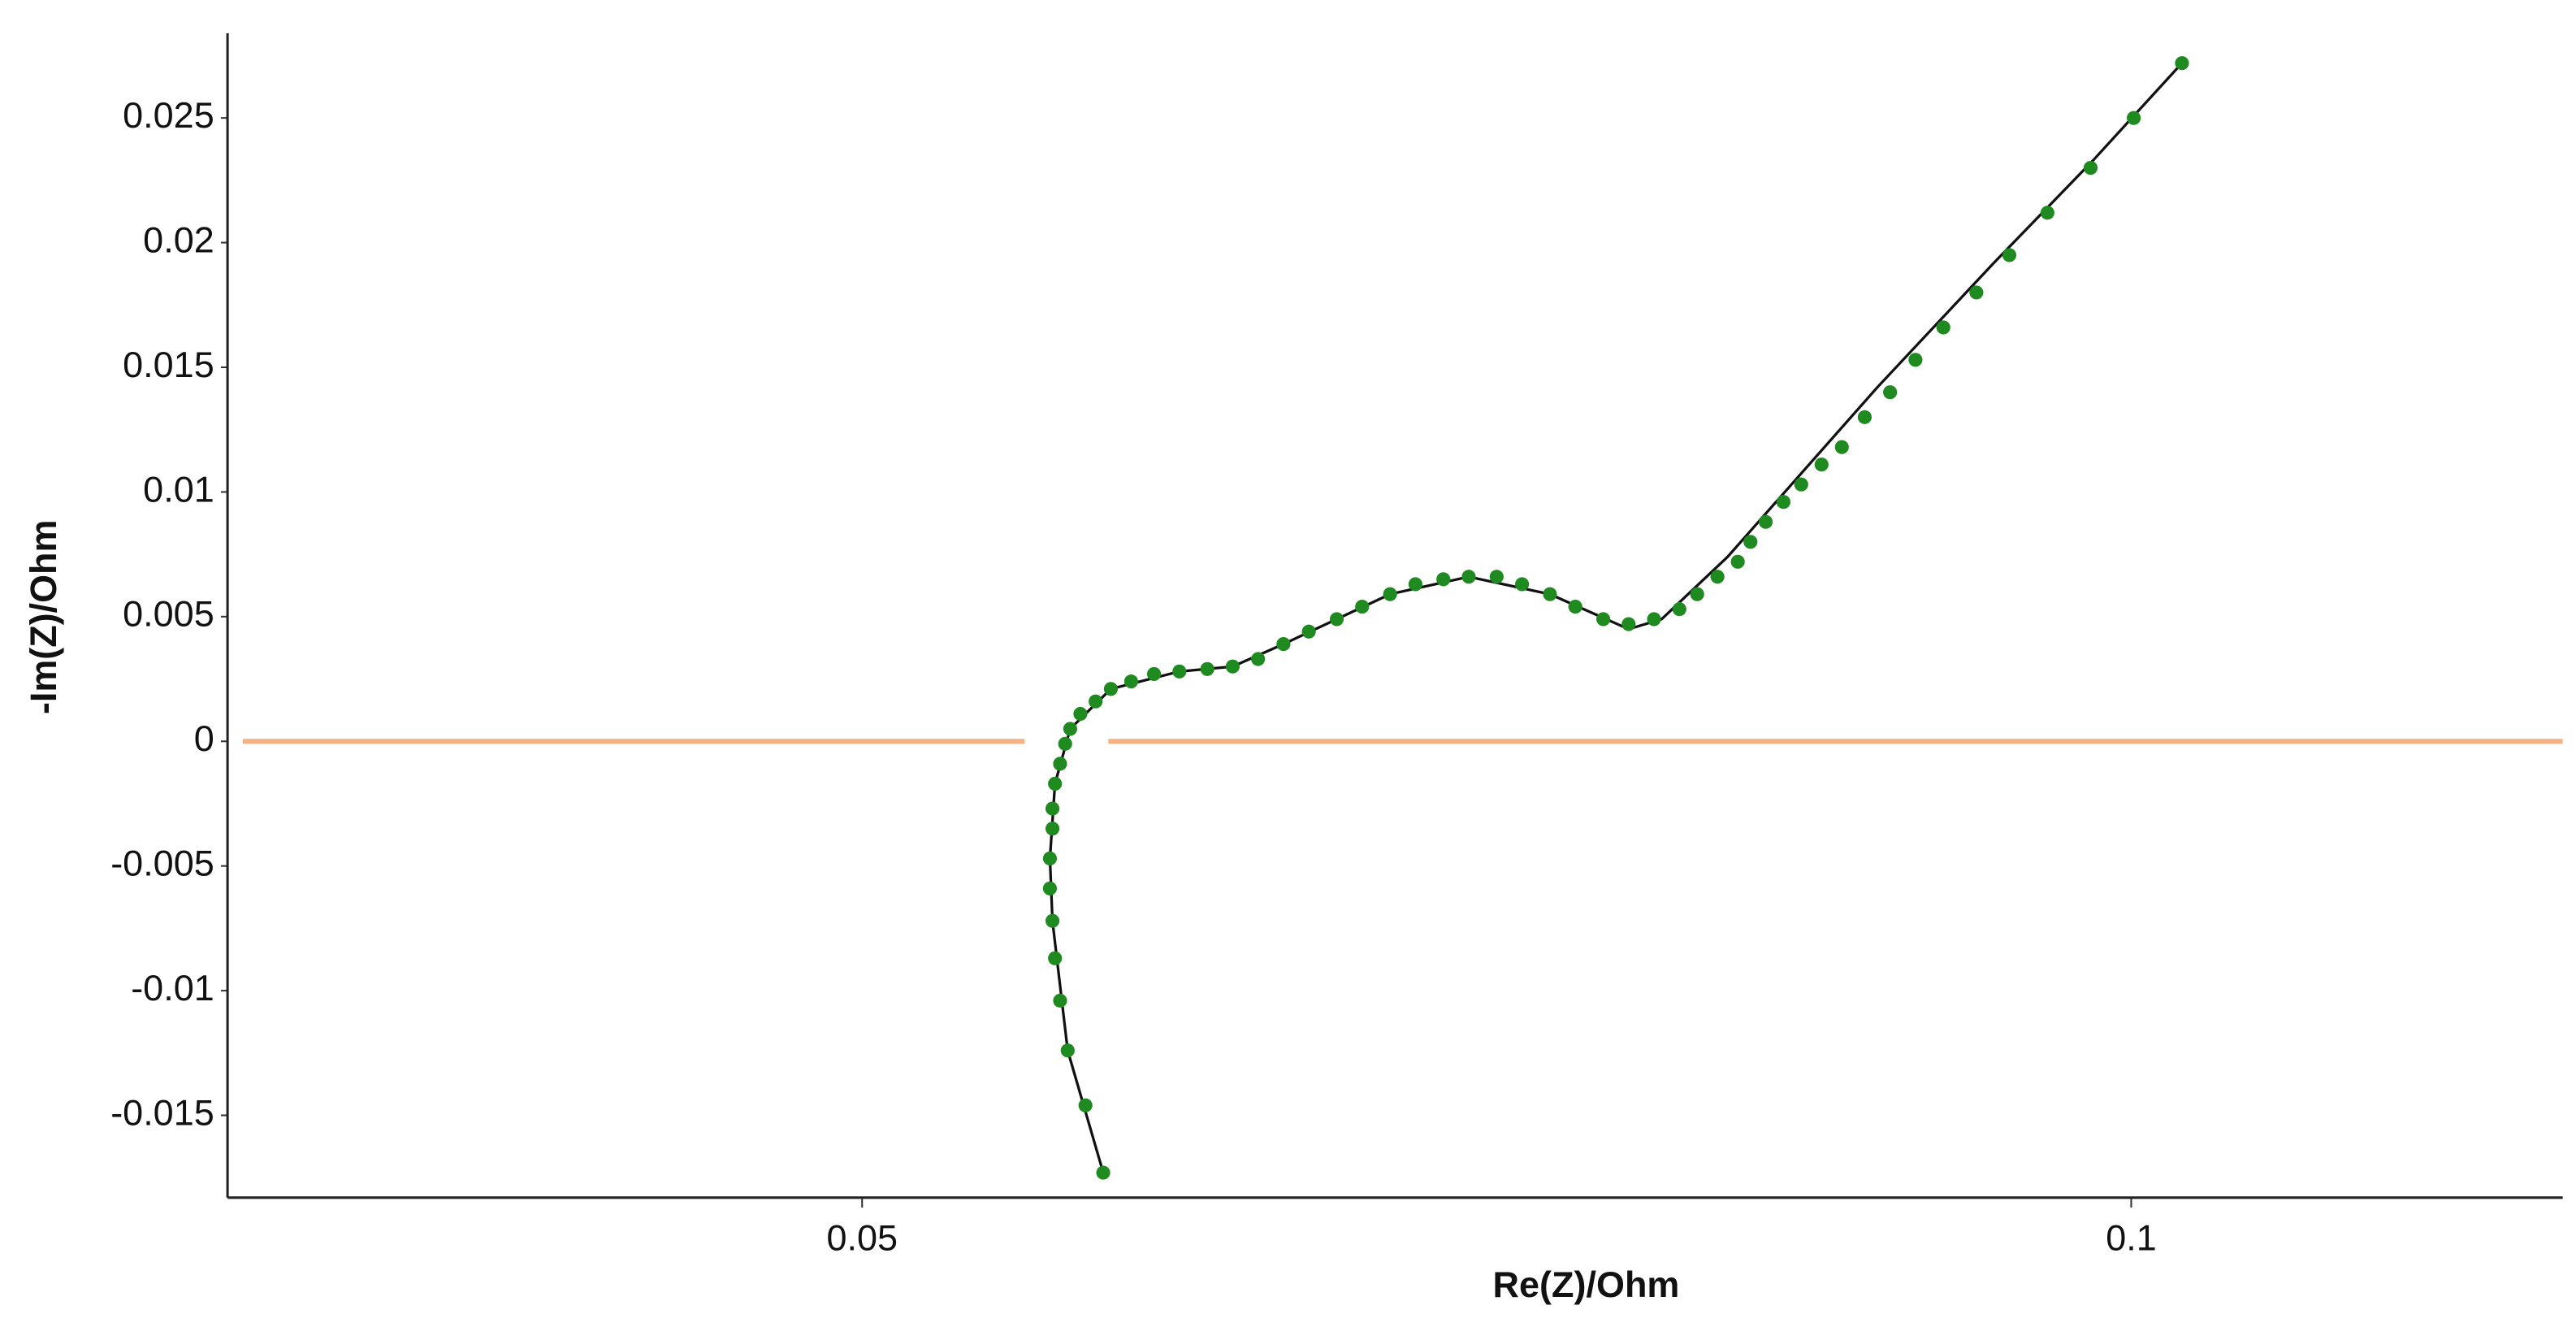  What do you see at coordinates (178, 489) in the screenshot?
I see `y-tick-label: 0.01` at bounding box center [178, 489].